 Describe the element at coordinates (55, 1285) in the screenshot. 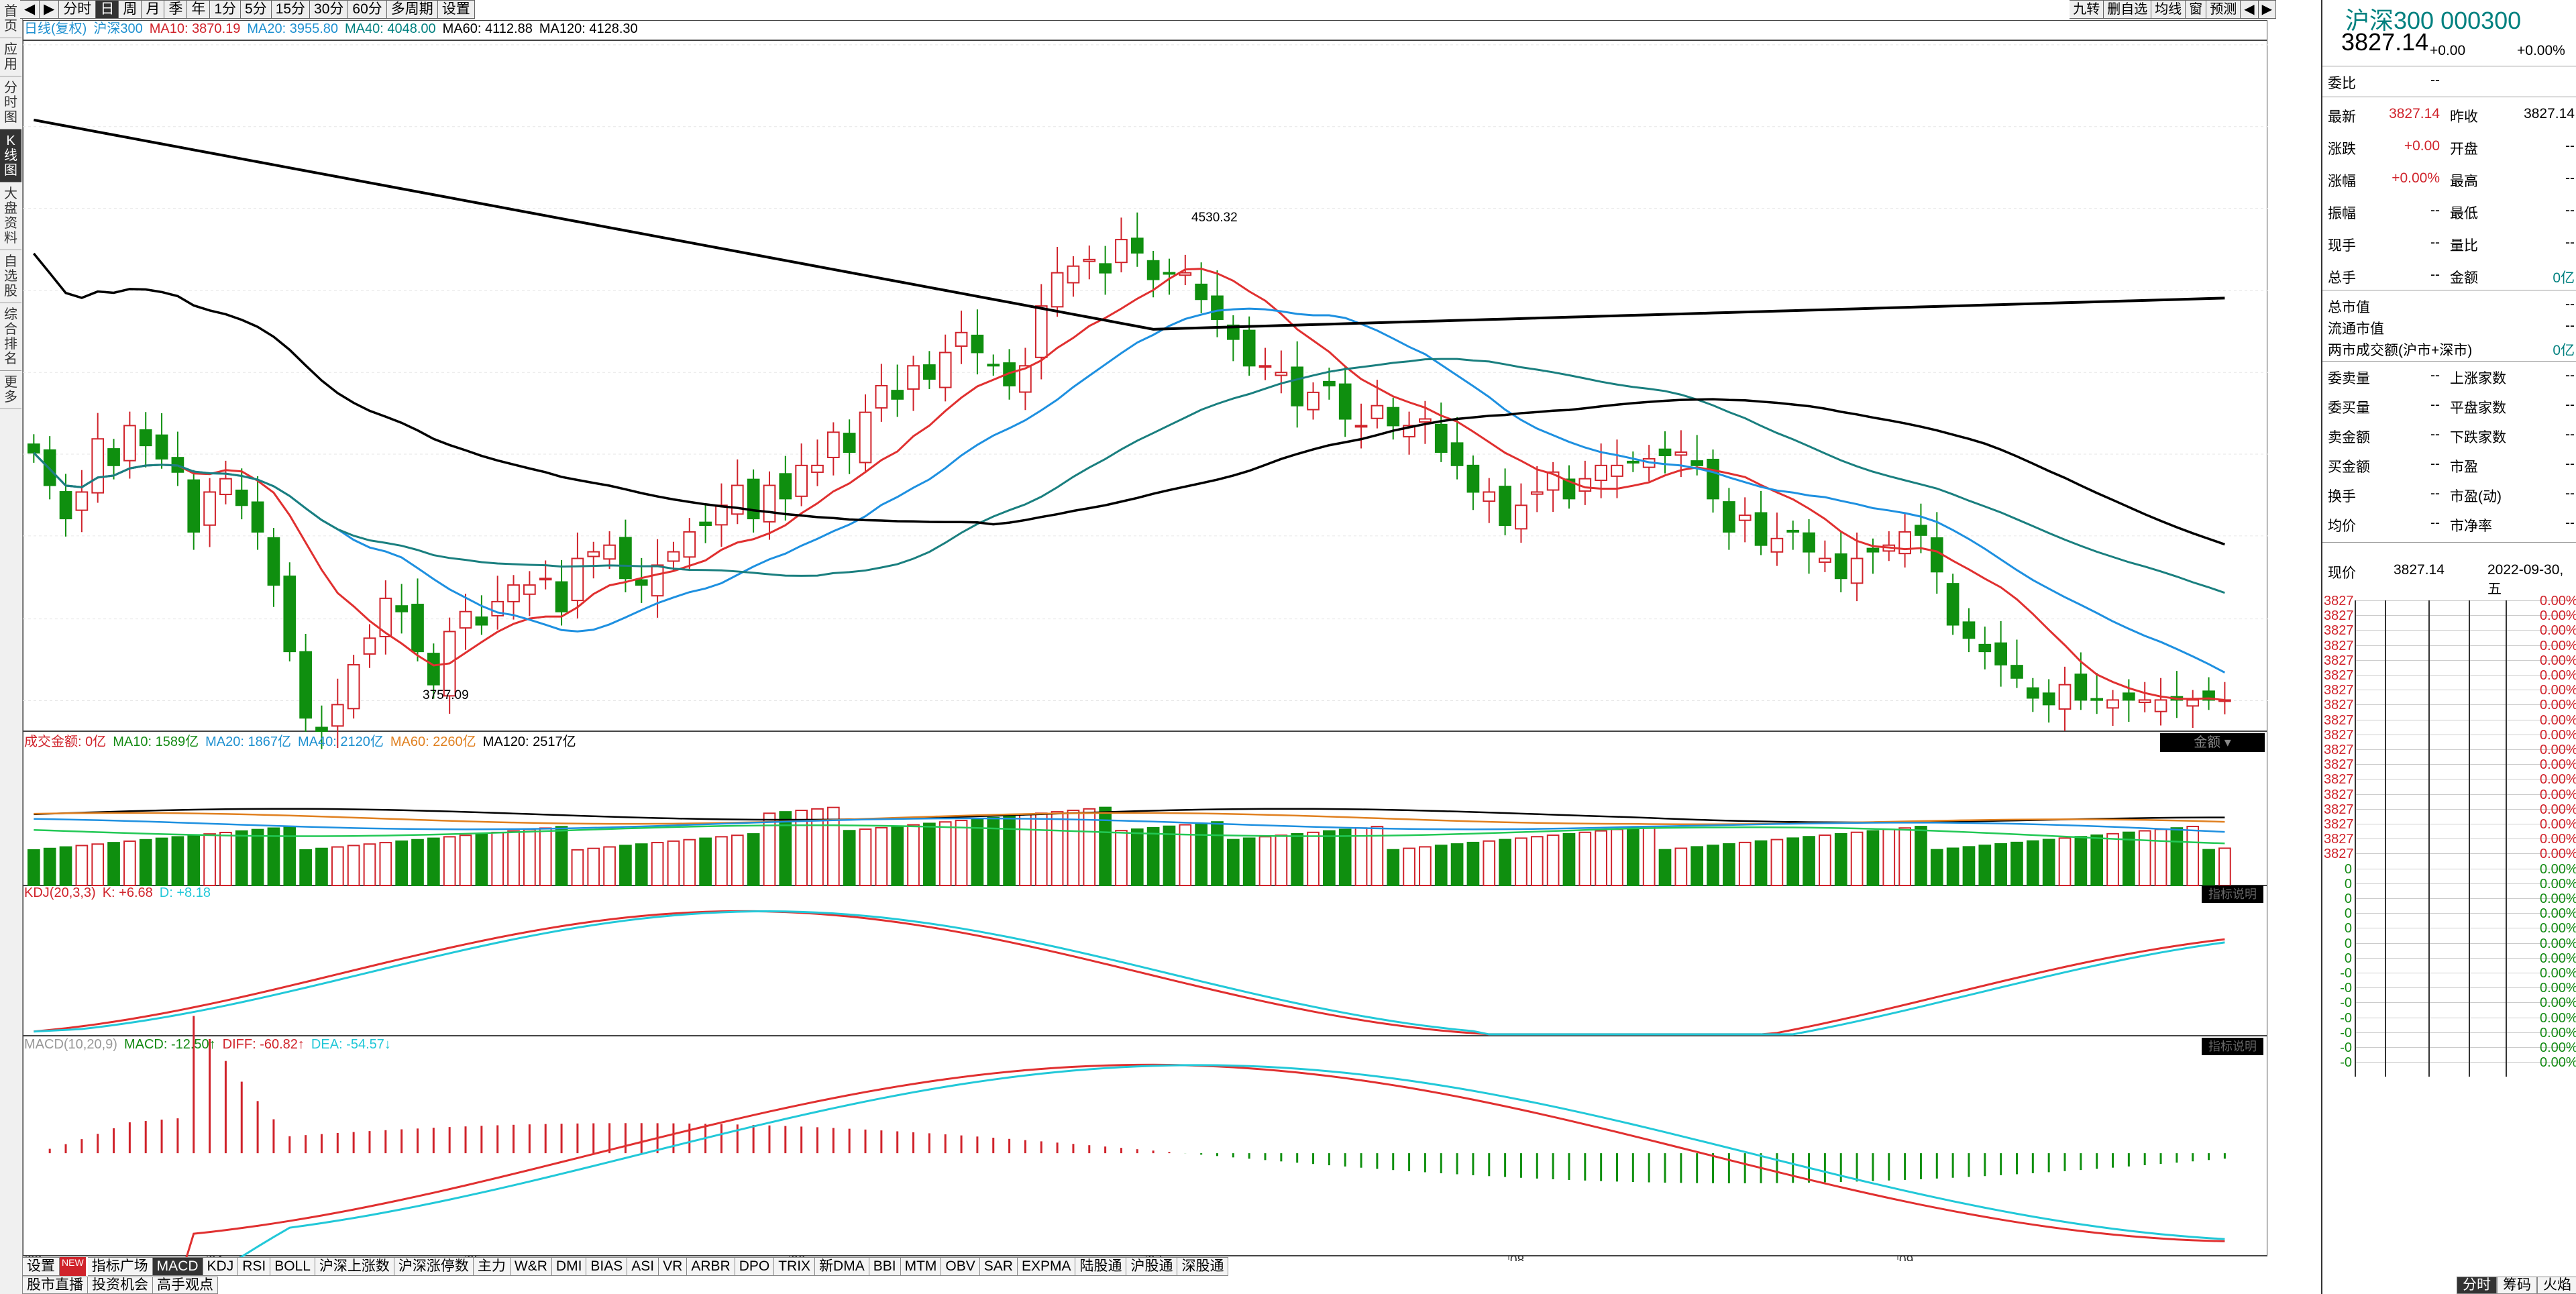

I see `bottom-bar-tab: 股市直播` at that location.